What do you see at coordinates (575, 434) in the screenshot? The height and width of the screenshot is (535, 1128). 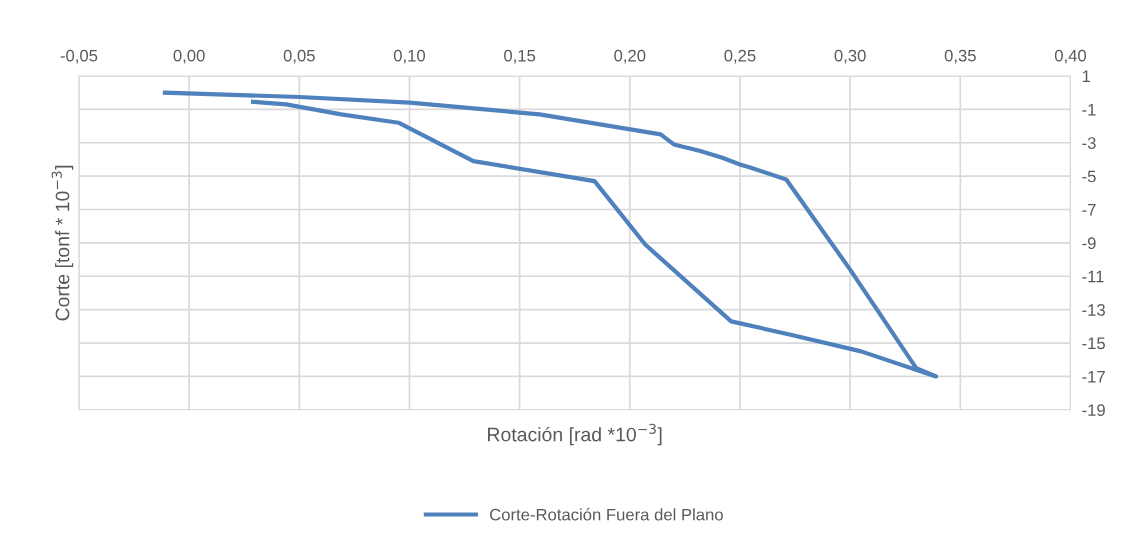 I see `x-axis-title: Rotación [rad *10$^{−3}$]` at bounding box center [575, 434].